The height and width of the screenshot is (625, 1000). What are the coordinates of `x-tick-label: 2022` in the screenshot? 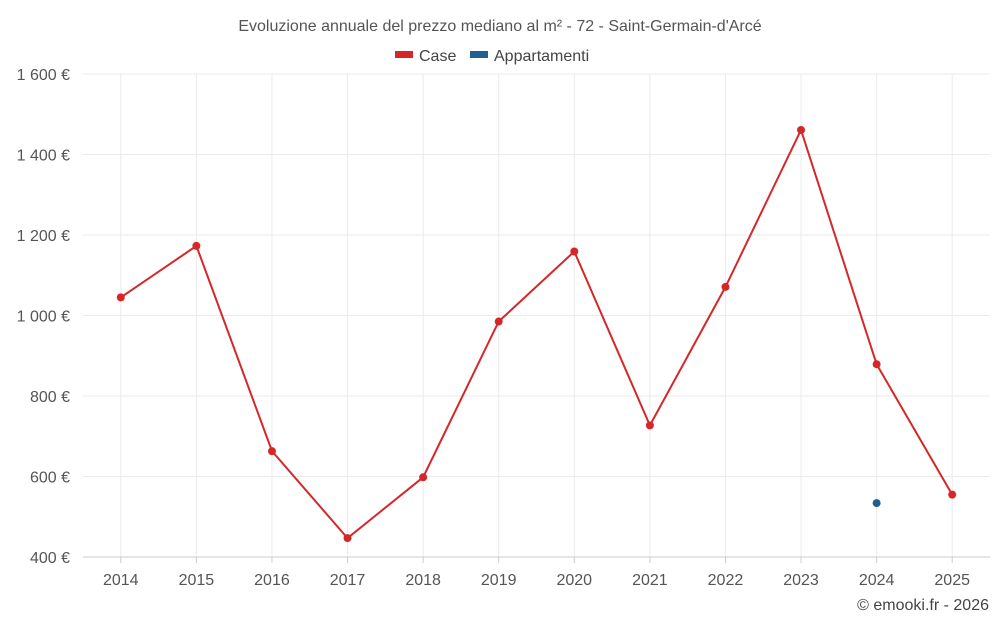 It's located at (726, 580).